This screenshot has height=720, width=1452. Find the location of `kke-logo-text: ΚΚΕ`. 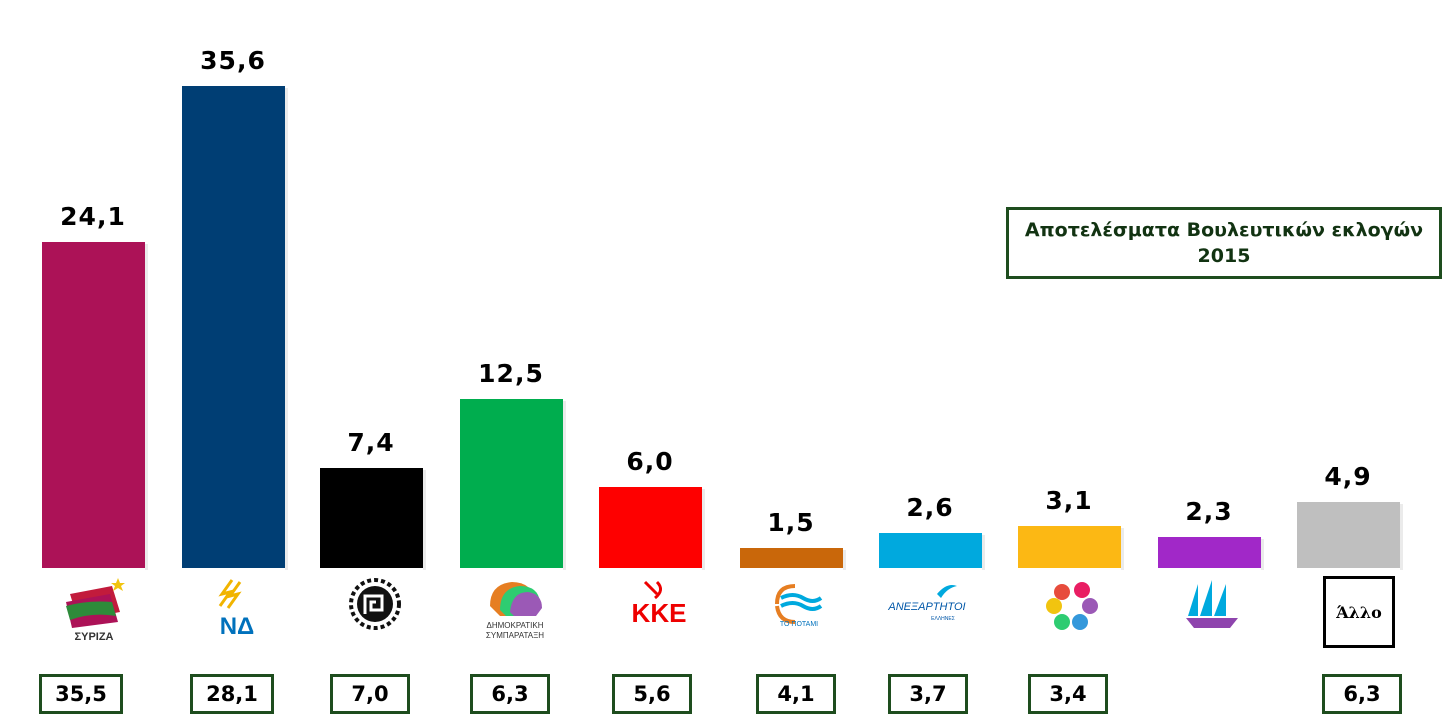

kke-logo-text: ΚΚΕ is located at coordinates (659, 613).